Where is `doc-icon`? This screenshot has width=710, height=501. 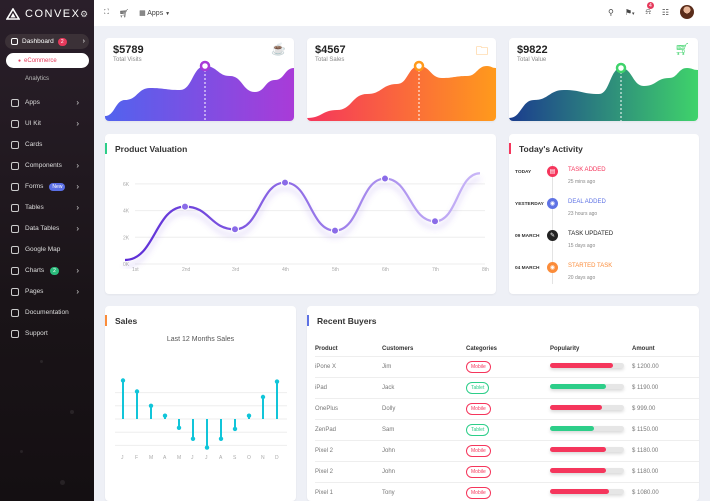
doc-icon is located at coordinates (15, 312).